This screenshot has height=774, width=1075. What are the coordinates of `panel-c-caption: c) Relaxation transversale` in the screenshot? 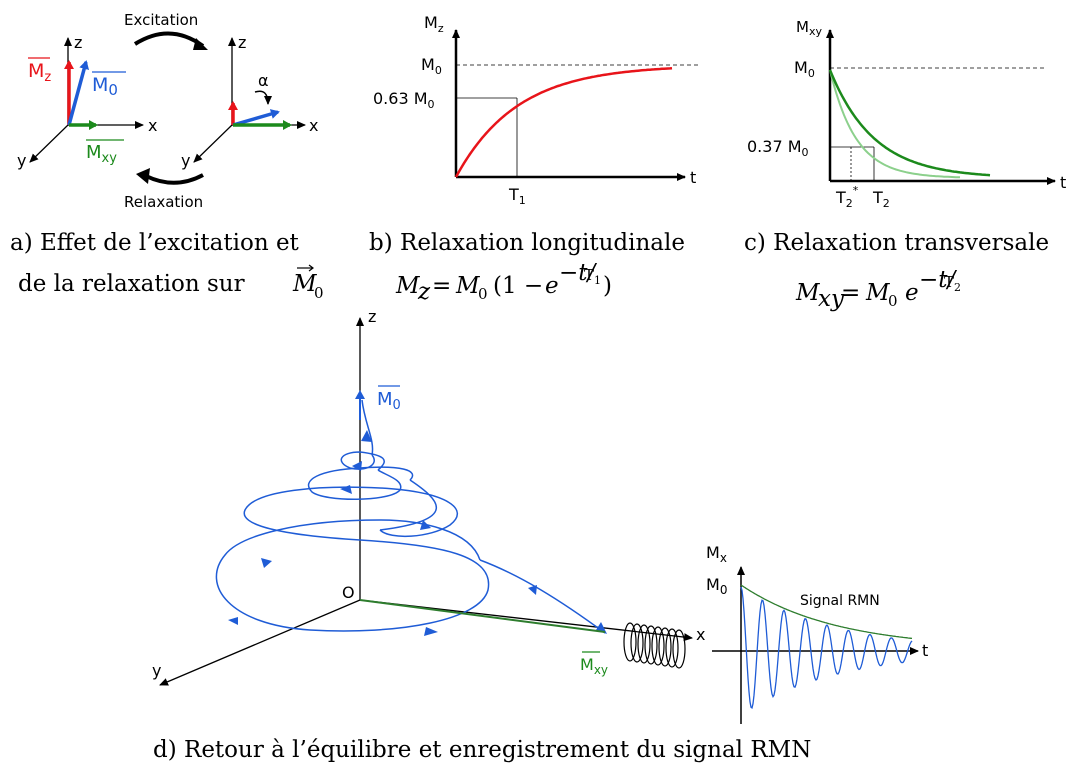 It's located at (896, 243).